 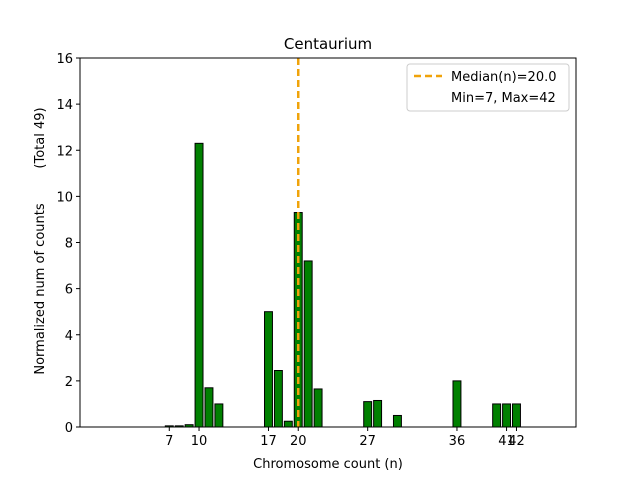 I want to click on x-tick-label-36: 36, so click(x=457, y=441).